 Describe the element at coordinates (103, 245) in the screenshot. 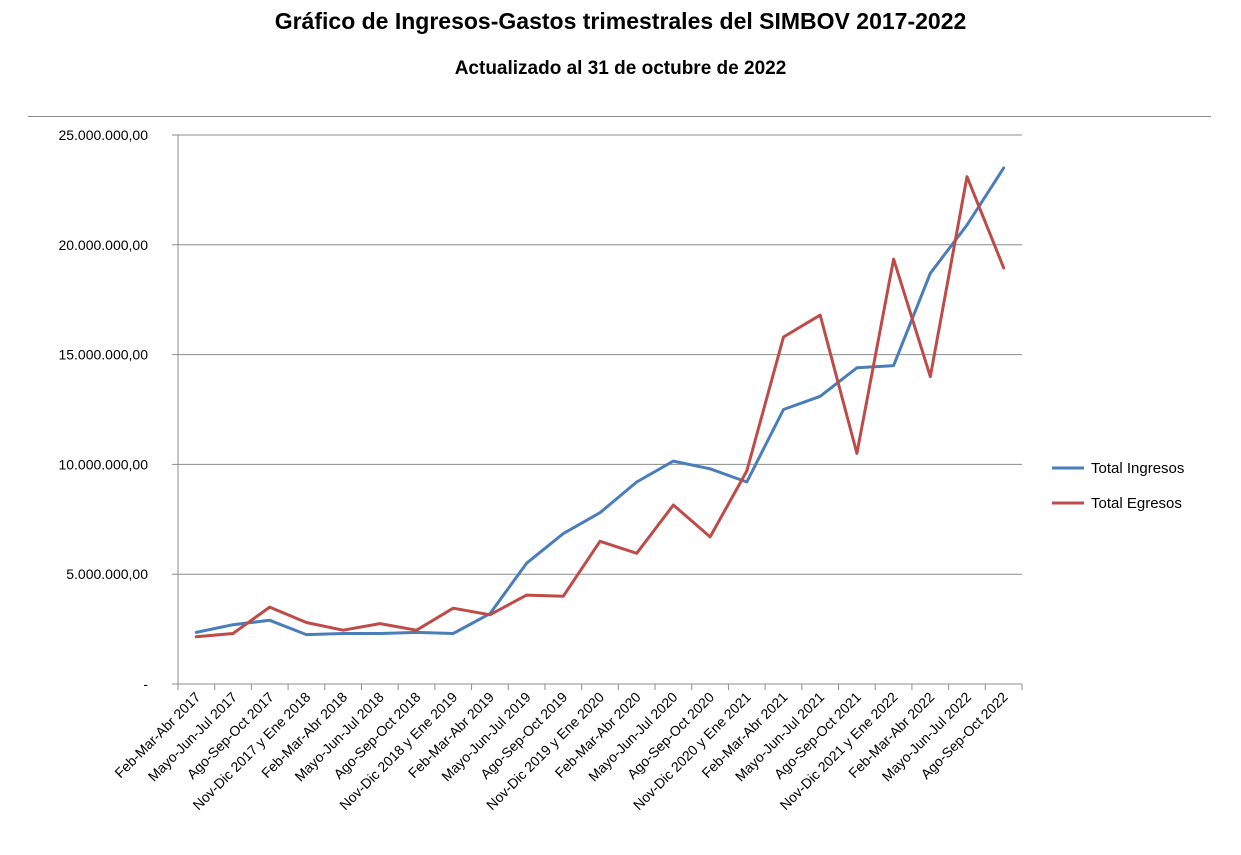

I see `y-tick-label: 20.000.000,00` at that location.